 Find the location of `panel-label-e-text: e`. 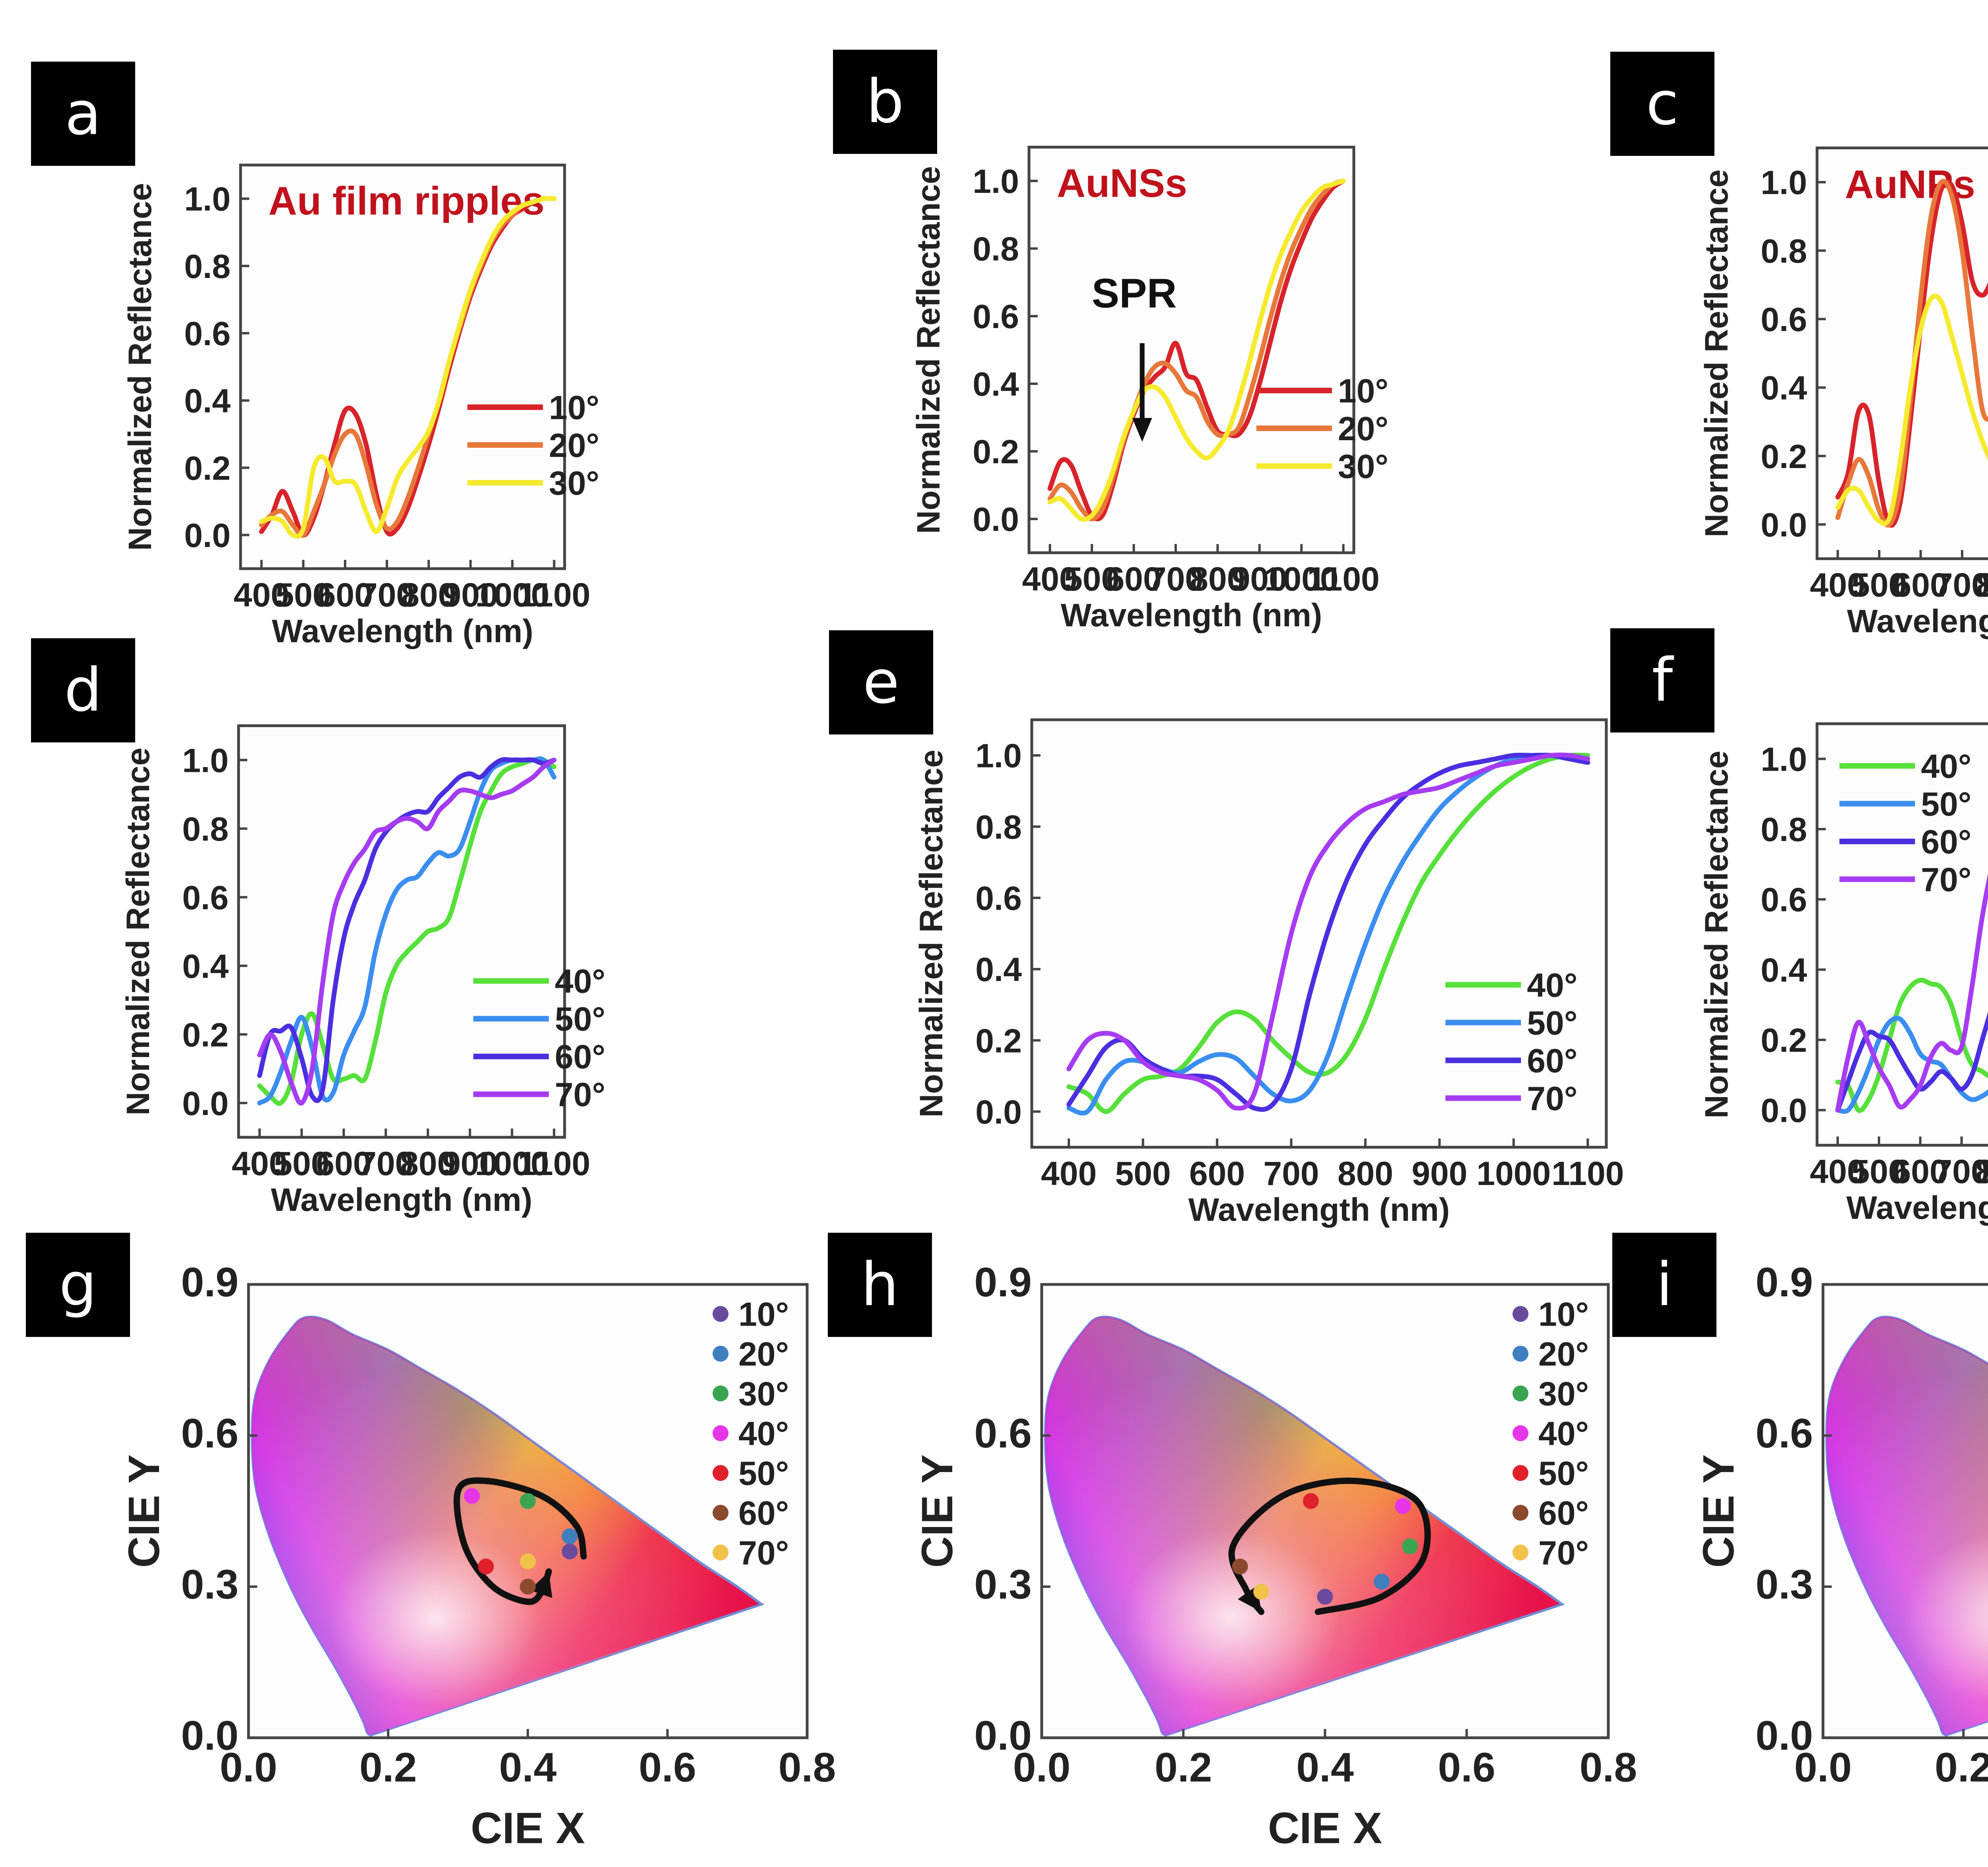

panel-label-e-text: e is located at coordinates (881, 682).